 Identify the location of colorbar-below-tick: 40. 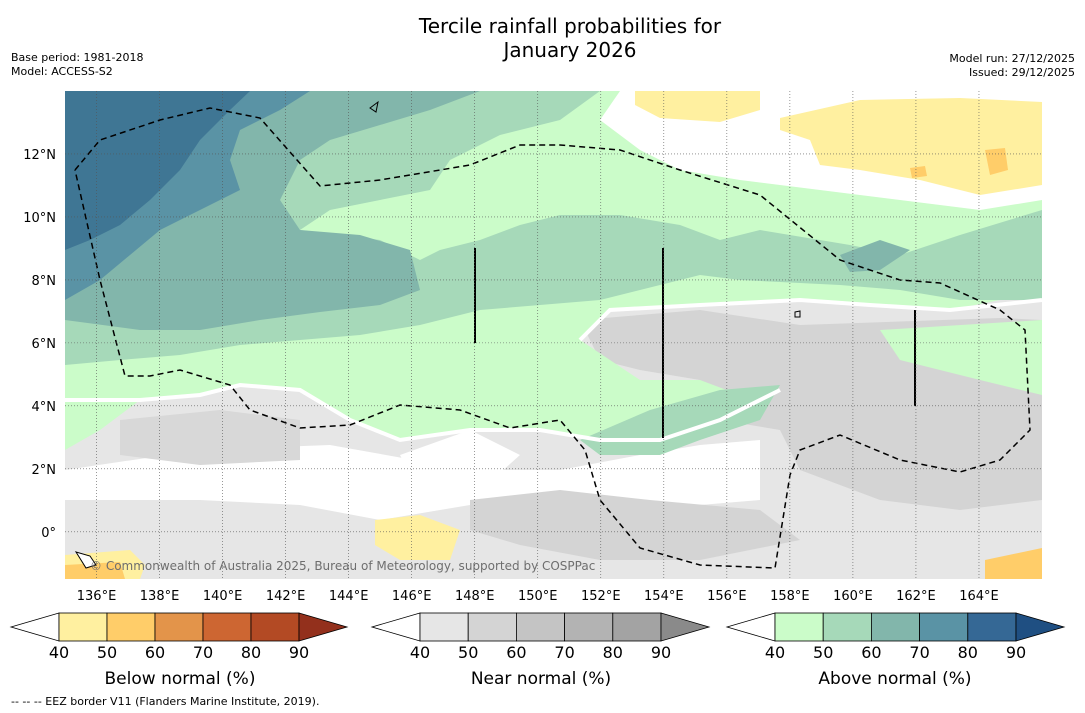
(59, 652).